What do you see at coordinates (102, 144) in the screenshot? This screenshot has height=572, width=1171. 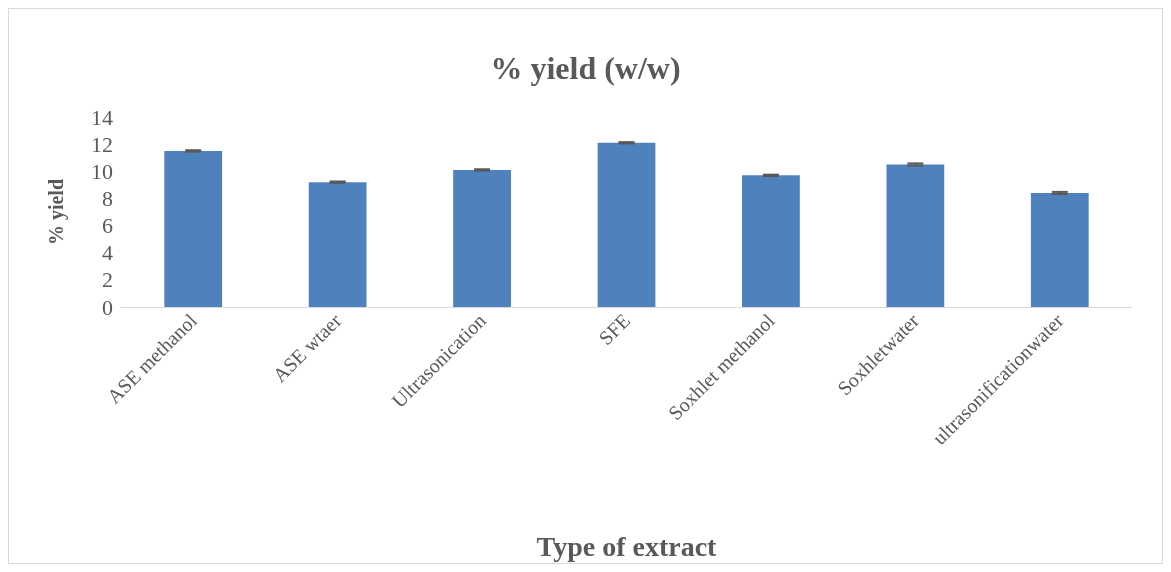 I see `y-tick-label: 12` at bounding box center [102, 144].